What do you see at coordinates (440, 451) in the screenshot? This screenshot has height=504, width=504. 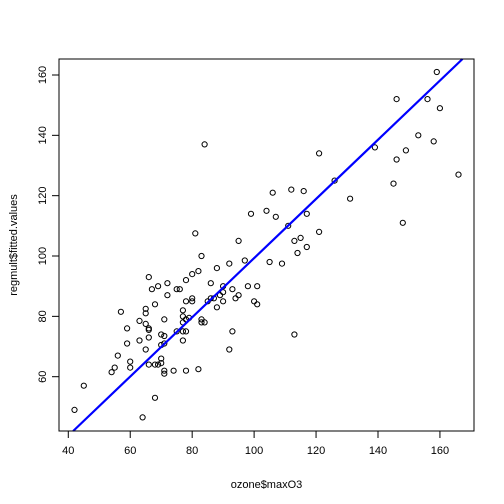 I see `x-tick-label: 160` at bounding box center [440, 451].